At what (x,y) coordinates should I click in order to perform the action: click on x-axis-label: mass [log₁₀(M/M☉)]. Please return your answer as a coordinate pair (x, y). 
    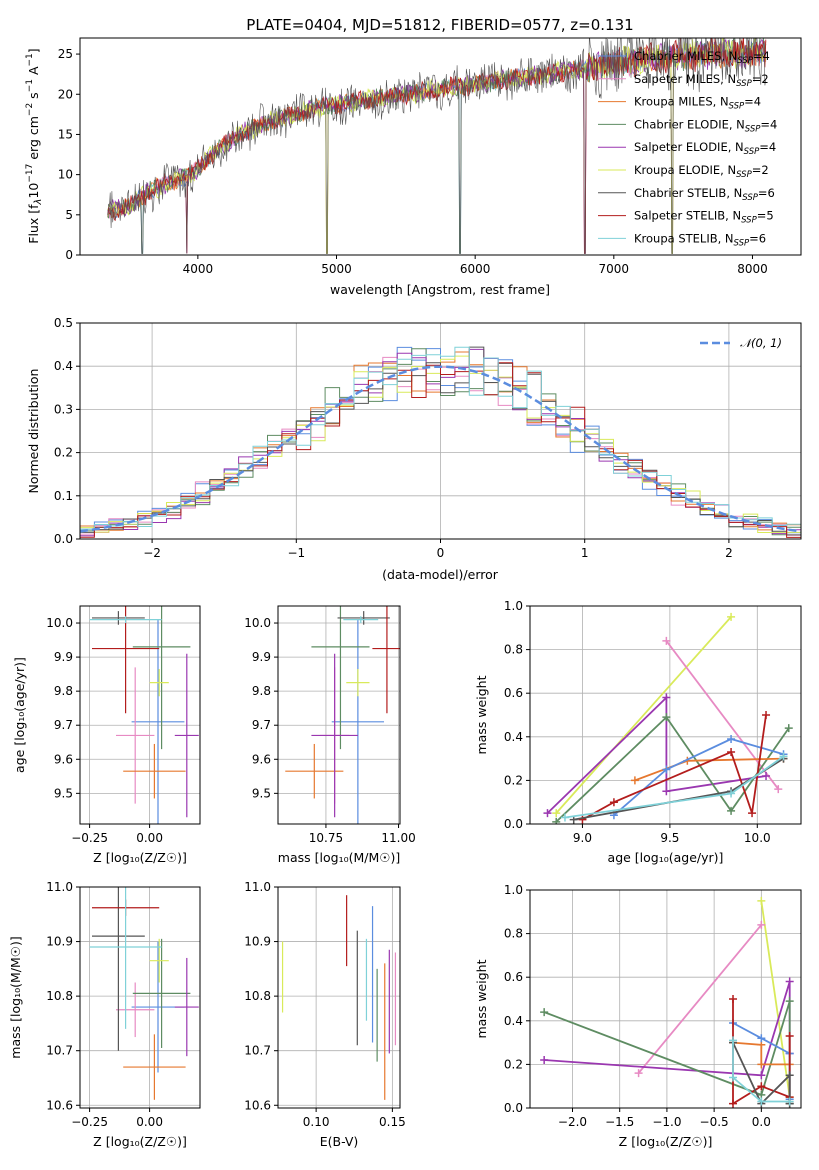
    Looking at the image, I should click on (339, 857).